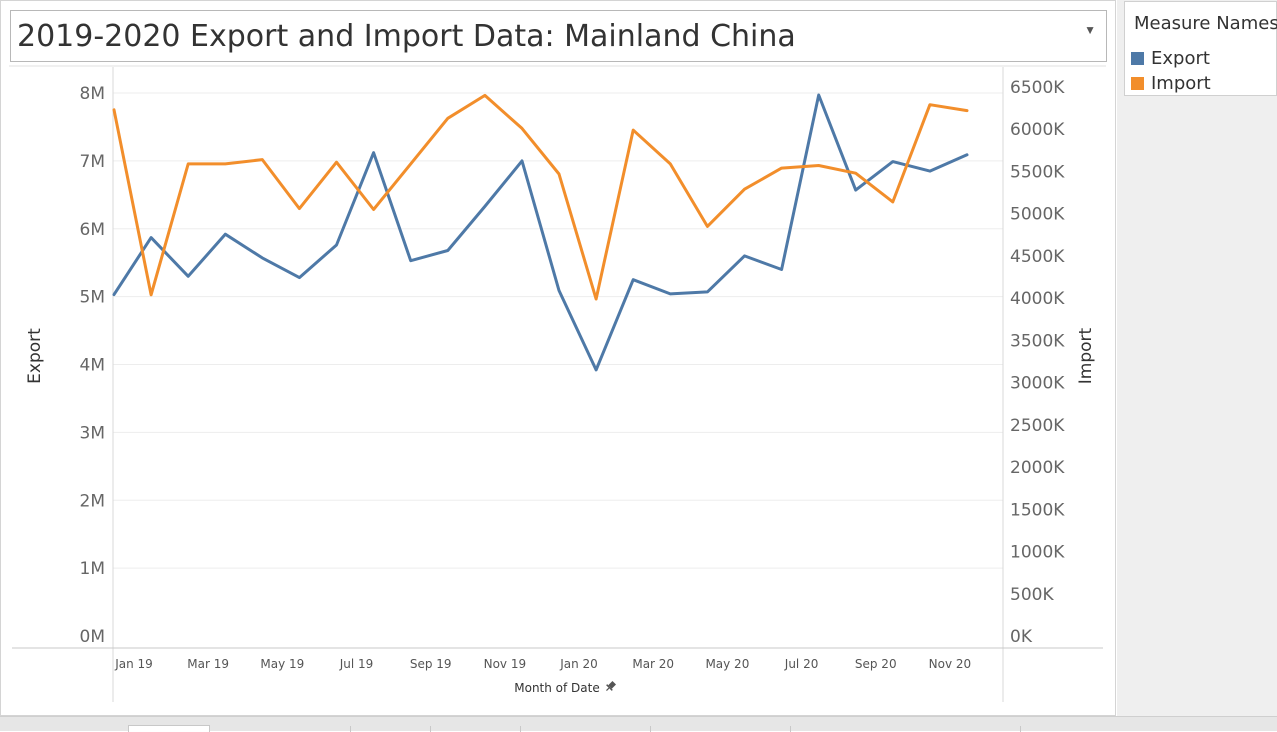 Image resolution: width=1277 pixels, height=732 pixels. What do you see at coordinates (505, 664) in the screenshot?
I see `x-tick-label: Nov 19` at bounding box center [505, 664].